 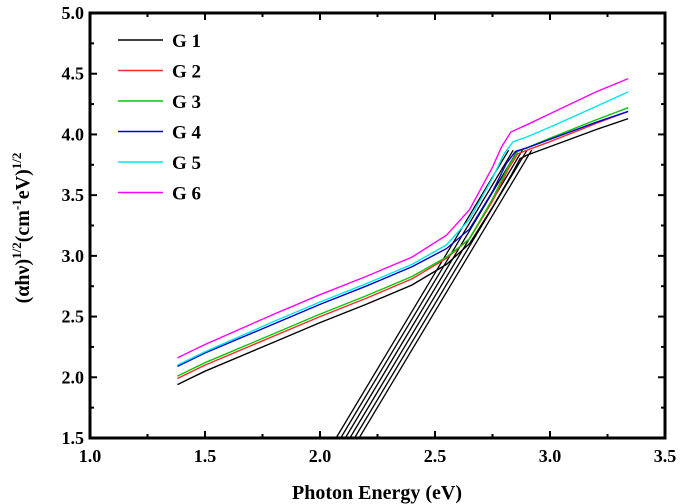 What do you see at coordinates (90, 456) in the screenshot?
I see `x-tick-label: 1.0` at bounding box center [90, 456].